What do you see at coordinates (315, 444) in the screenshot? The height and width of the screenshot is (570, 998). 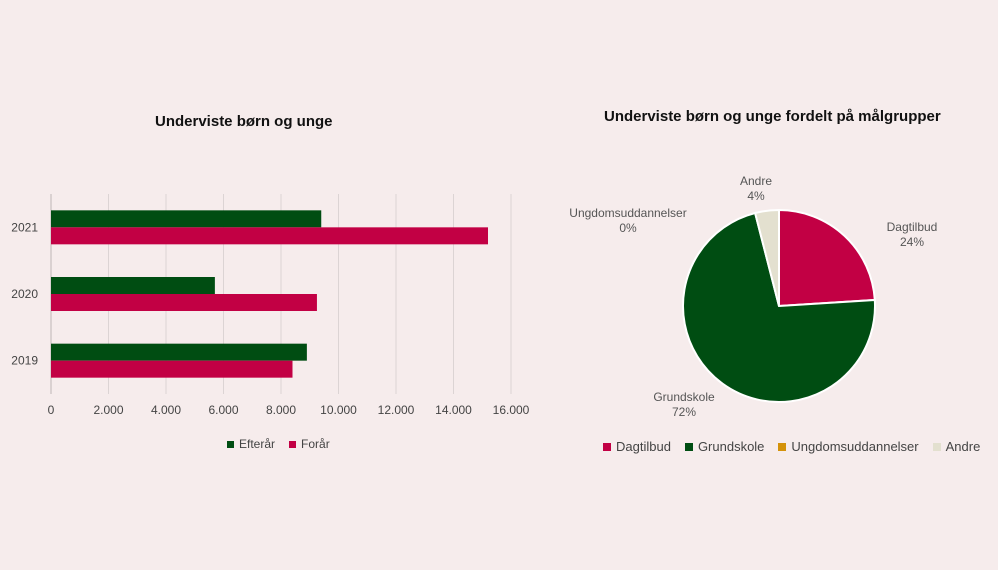 I see `legend-label-foraar: Forår` at bounding box center [315, 444].